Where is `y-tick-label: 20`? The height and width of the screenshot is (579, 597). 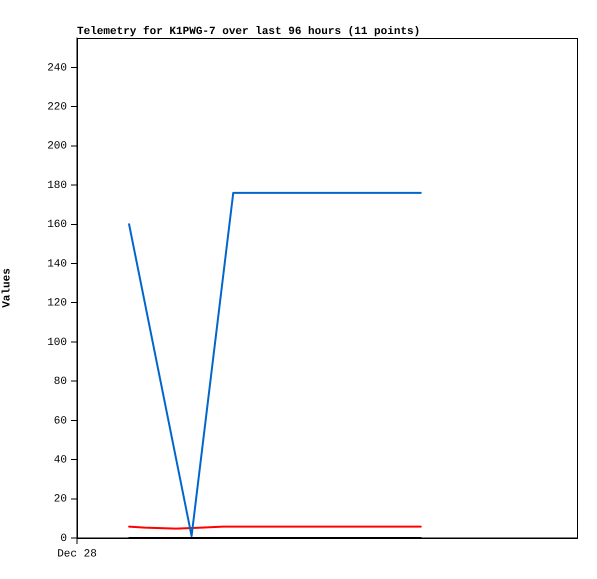 y-tick-label: 20 is located at coordinates (60, 500).